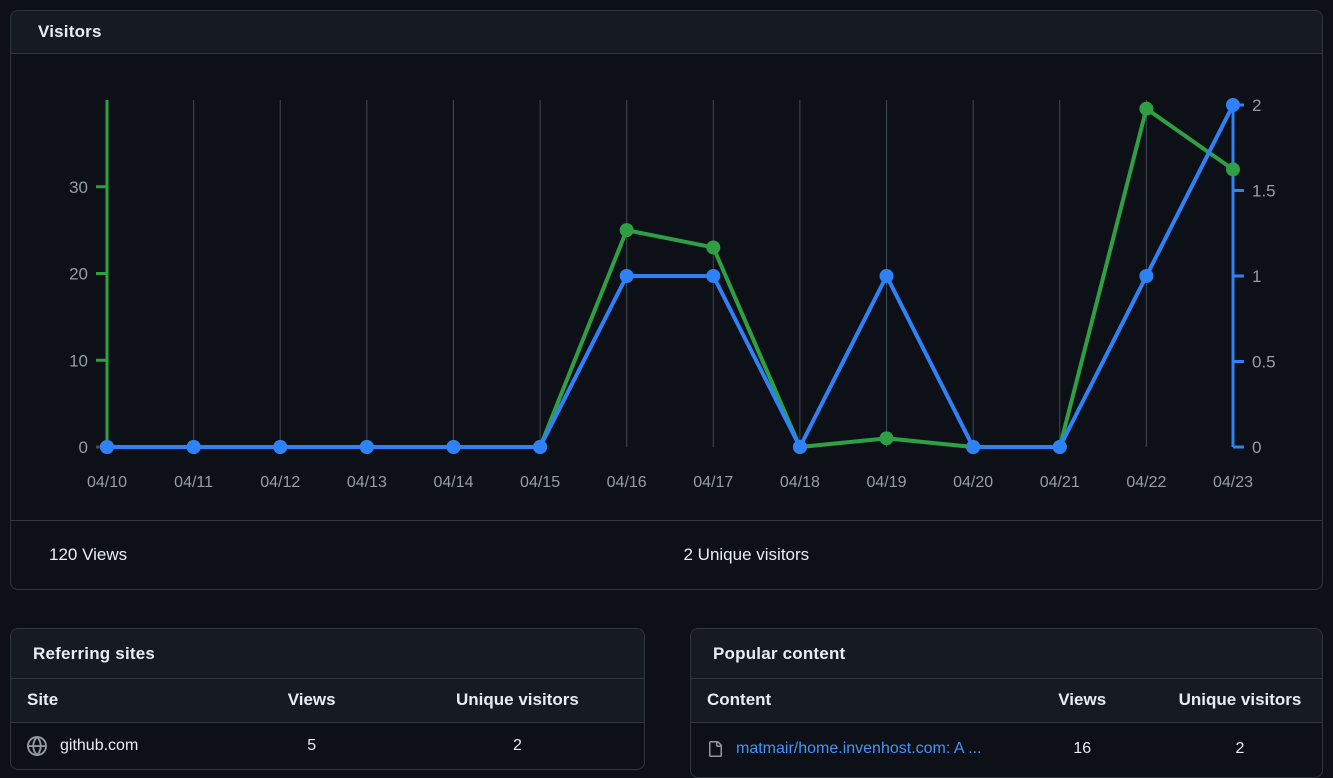 The image size is (1333, 778). What do you see at coordinates (78, 187) in the screenshot?
I see `left-axis-tick-label: 30` at bounding box center [78, 187].